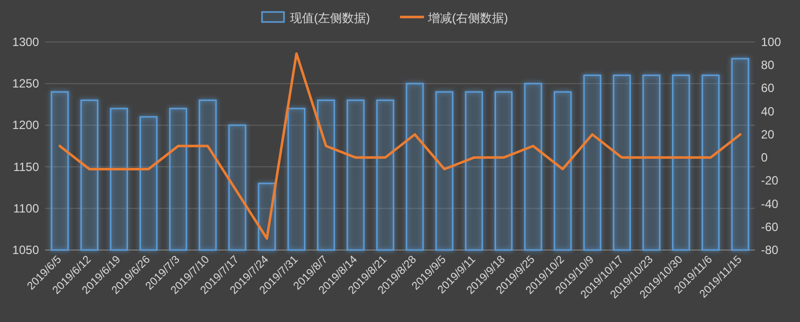  I want to click on y2-tick-label: -40, so click(770, 203).